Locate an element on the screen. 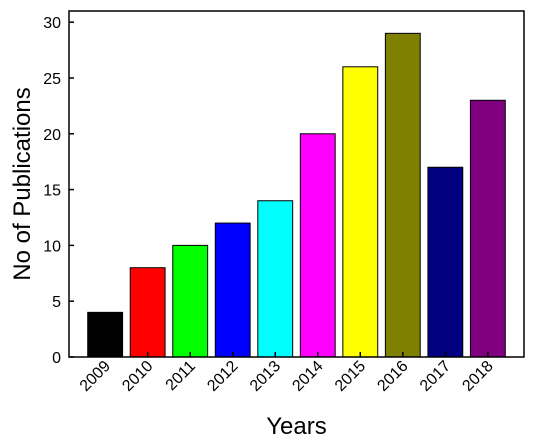 Image resolution: width=550 pixels, height=446 pixels. bar-2012 is located at coordinates (232, 290).